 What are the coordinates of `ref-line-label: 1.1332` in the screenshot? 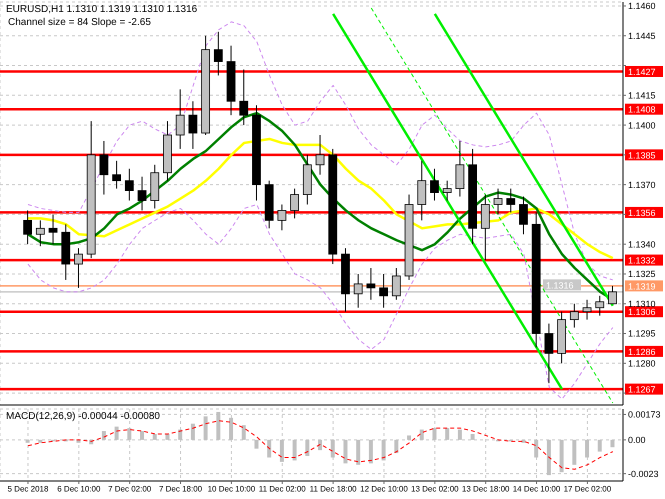 It's located at (642, 261).